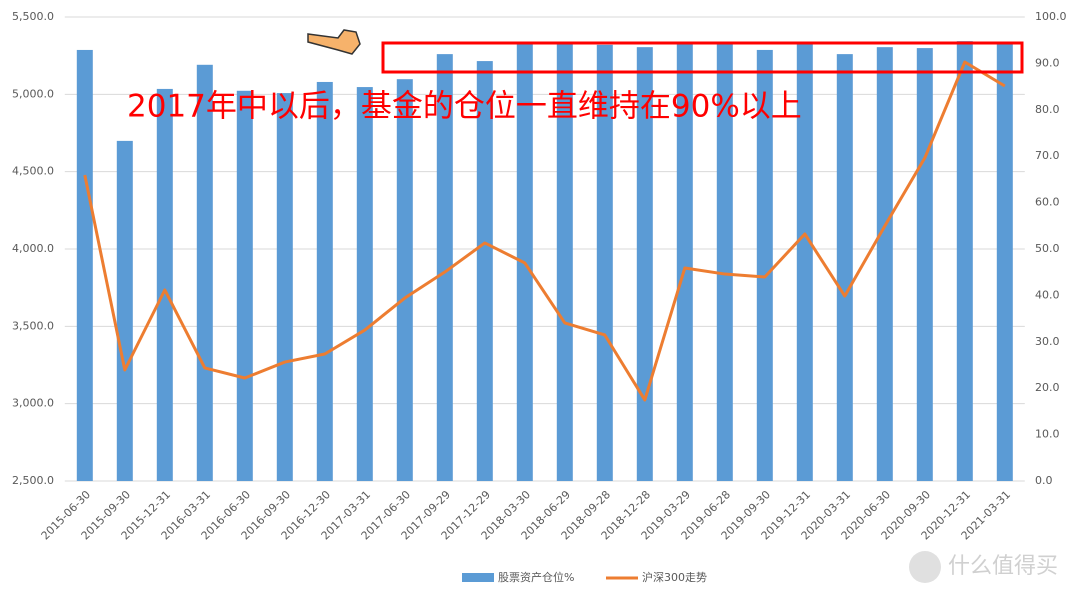  What do you see at coordinates (33, 16) in the screenshot?
I see `y-tick-label: 5,500.0` at bounding box center [33, 16].